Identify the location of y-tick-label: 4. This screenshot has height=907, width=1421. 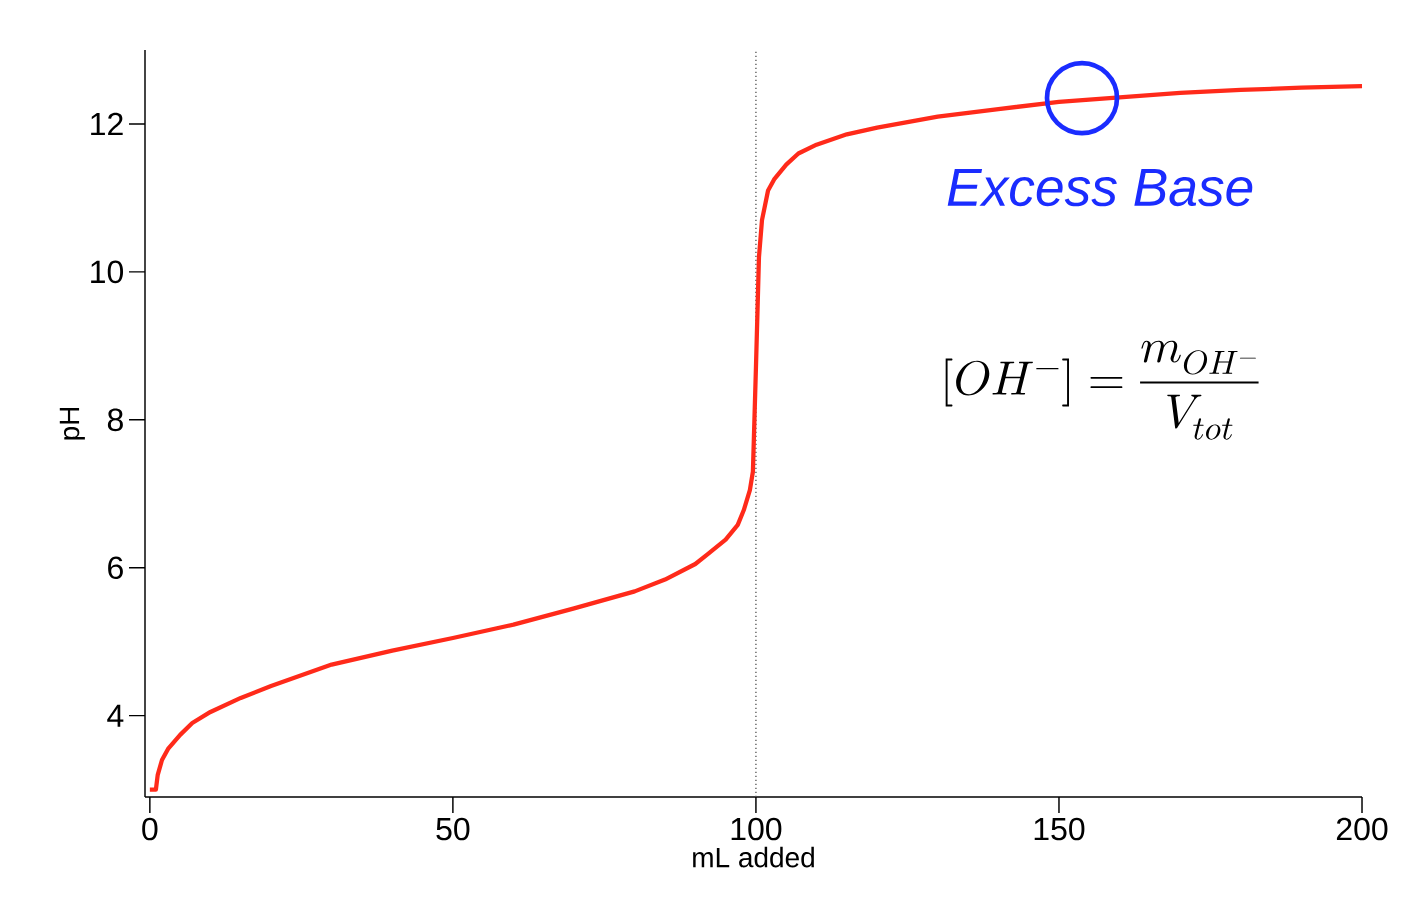
(115, 715).